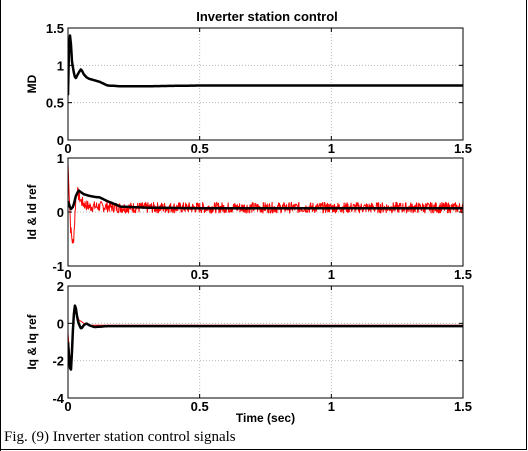 This screenshot has height=451, width=528. Describe the element at coordinates (265, 418) in the screenshot. I see `x-axis-label: Time (sec)` at that location.